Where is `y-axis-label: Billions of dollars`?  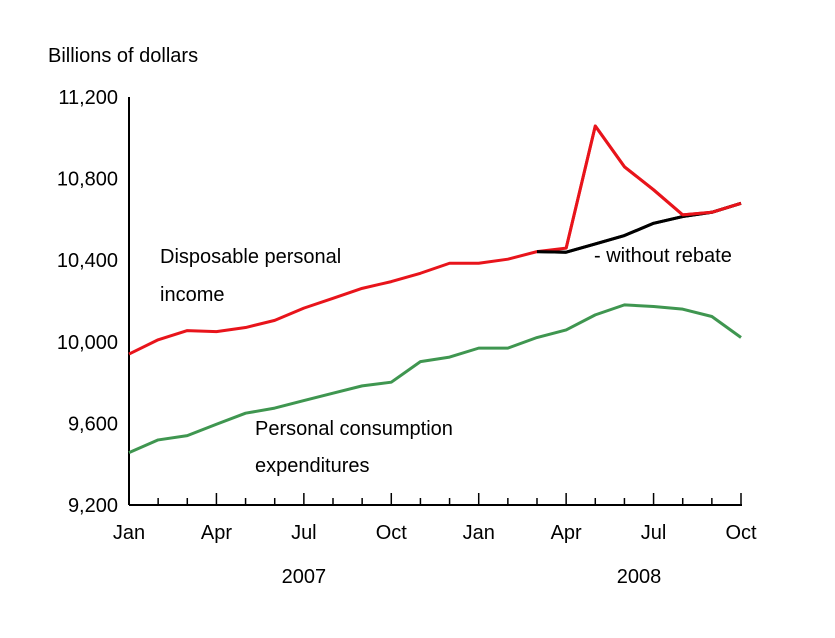
y-axis-label: Billions of dollars is located at coordinates (123, 56).